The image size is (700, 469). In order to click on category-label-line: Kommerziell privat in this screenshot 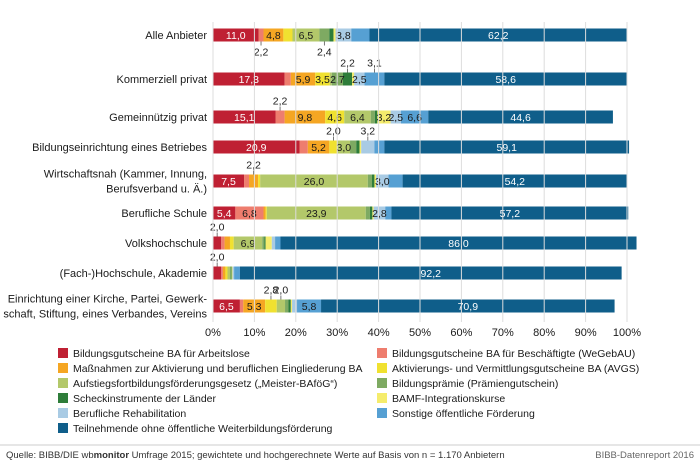, I will do `click(162, 80)`.